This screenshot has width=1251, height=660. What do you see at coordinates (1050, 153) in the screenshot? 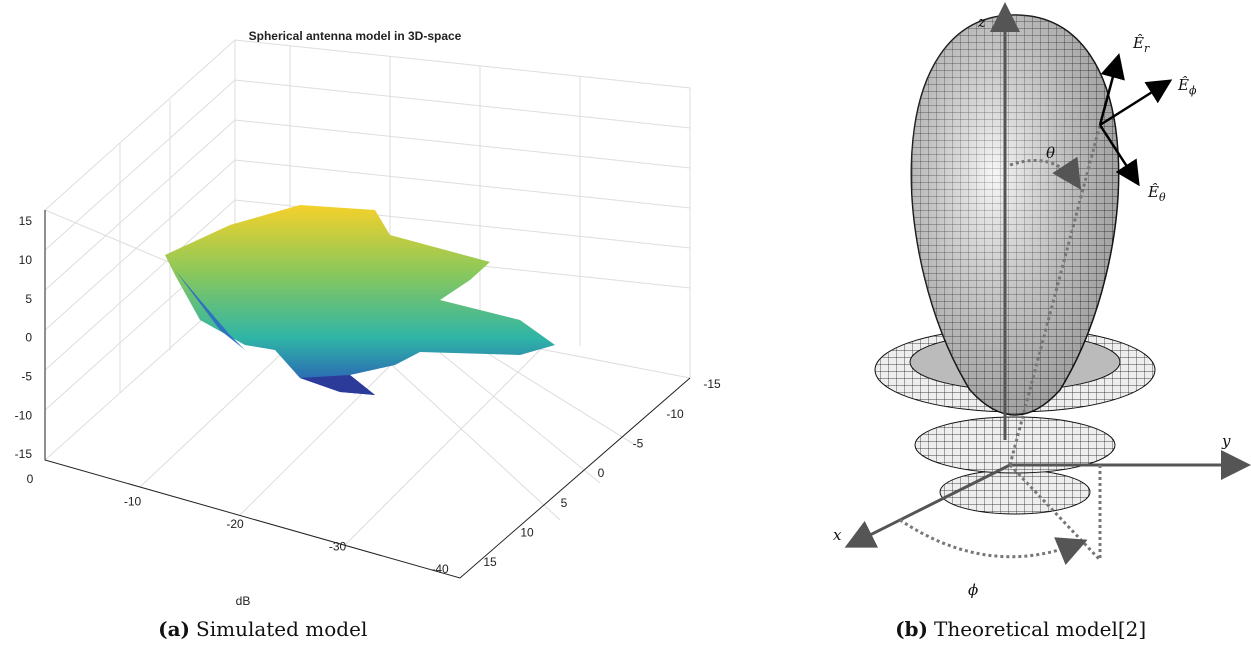
I see `theta-label: θ` at bounding box center [1050, 153].